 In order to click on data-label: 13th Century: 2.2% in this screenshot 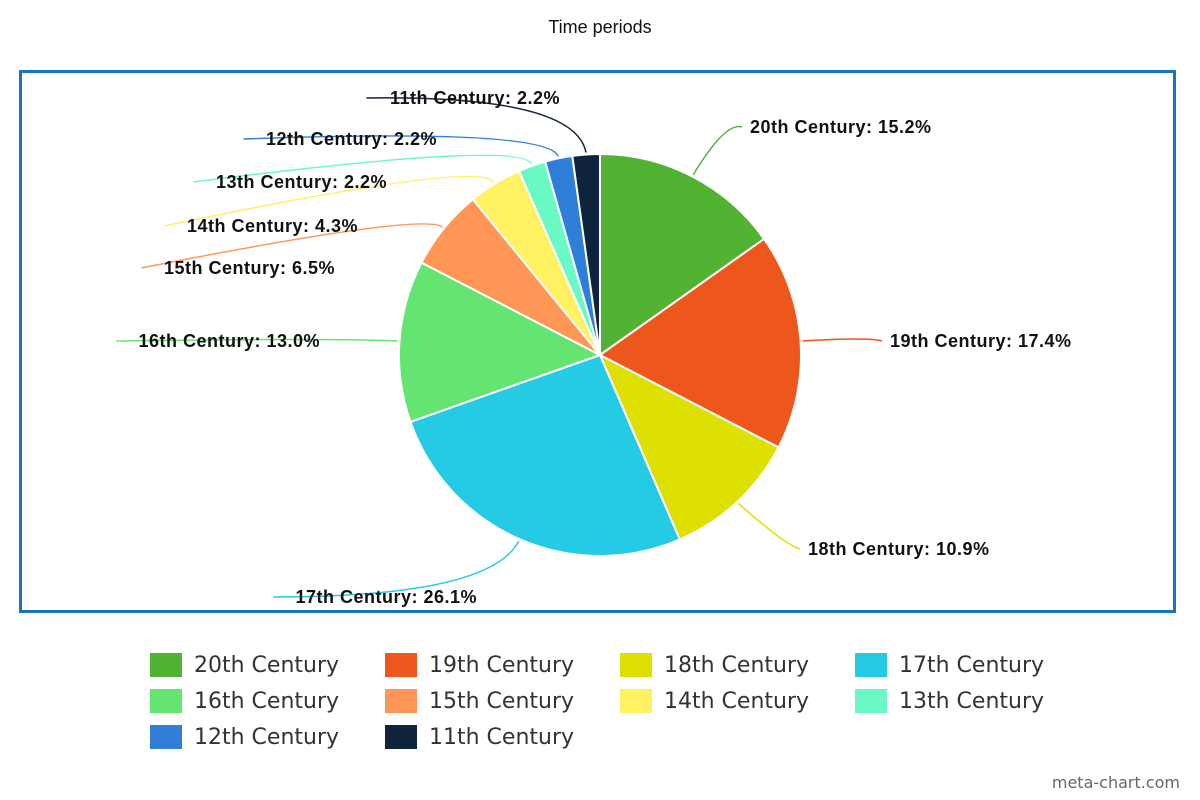, I will do `click(301, 182)`.